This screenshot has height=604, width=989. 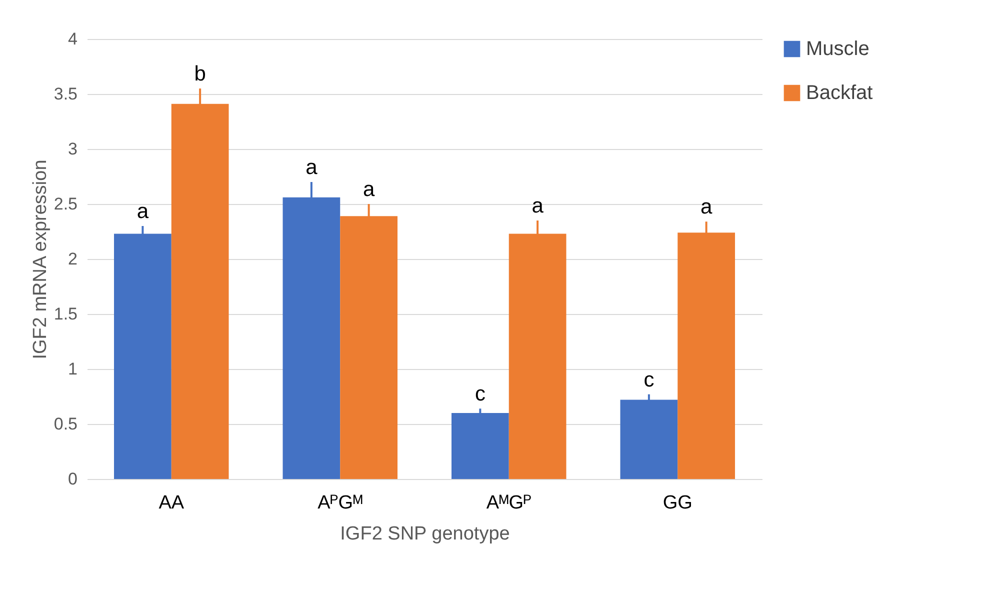 What do you see at coordinates (171, 503) in the screenshot?
I see `x-tick-label: AA` at bounding box center [171, 503].